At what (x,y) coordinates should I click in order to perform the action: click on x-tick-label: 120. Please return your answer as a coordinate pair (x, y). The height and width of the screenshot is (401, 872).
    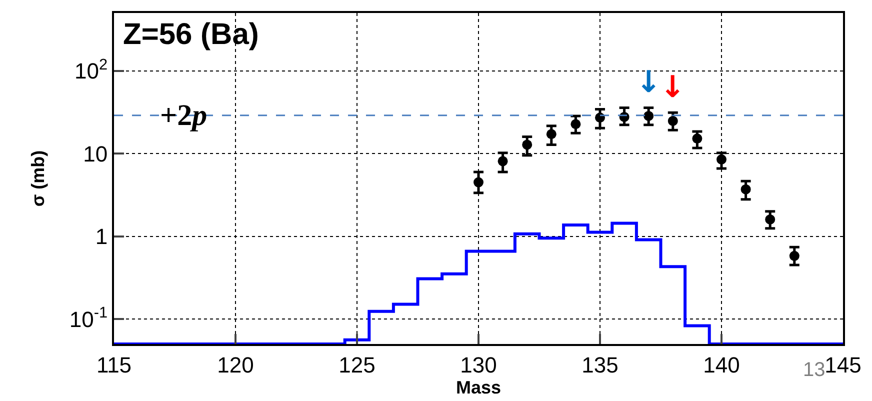
    Looking at the image, I should click on (235, 365).